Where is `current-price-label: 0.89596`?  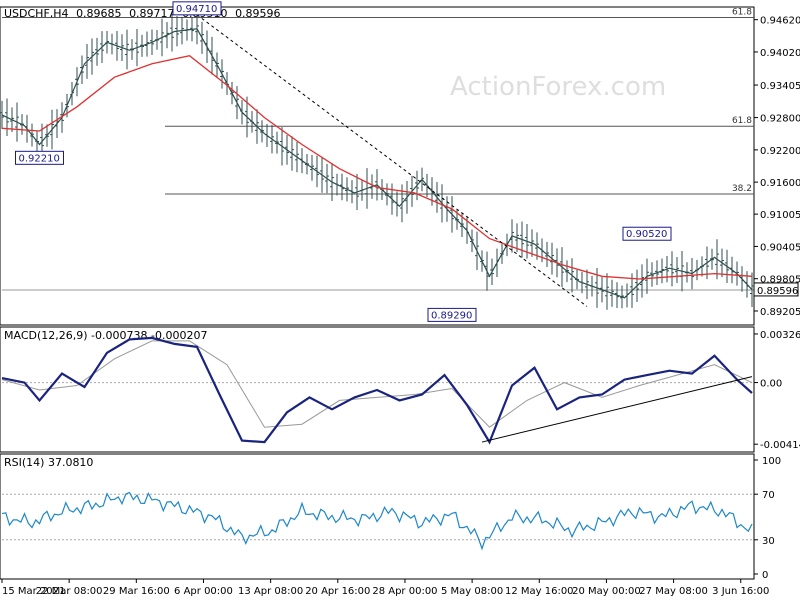 current-price-label: 0.89596 is located at coordinates (777, 291).